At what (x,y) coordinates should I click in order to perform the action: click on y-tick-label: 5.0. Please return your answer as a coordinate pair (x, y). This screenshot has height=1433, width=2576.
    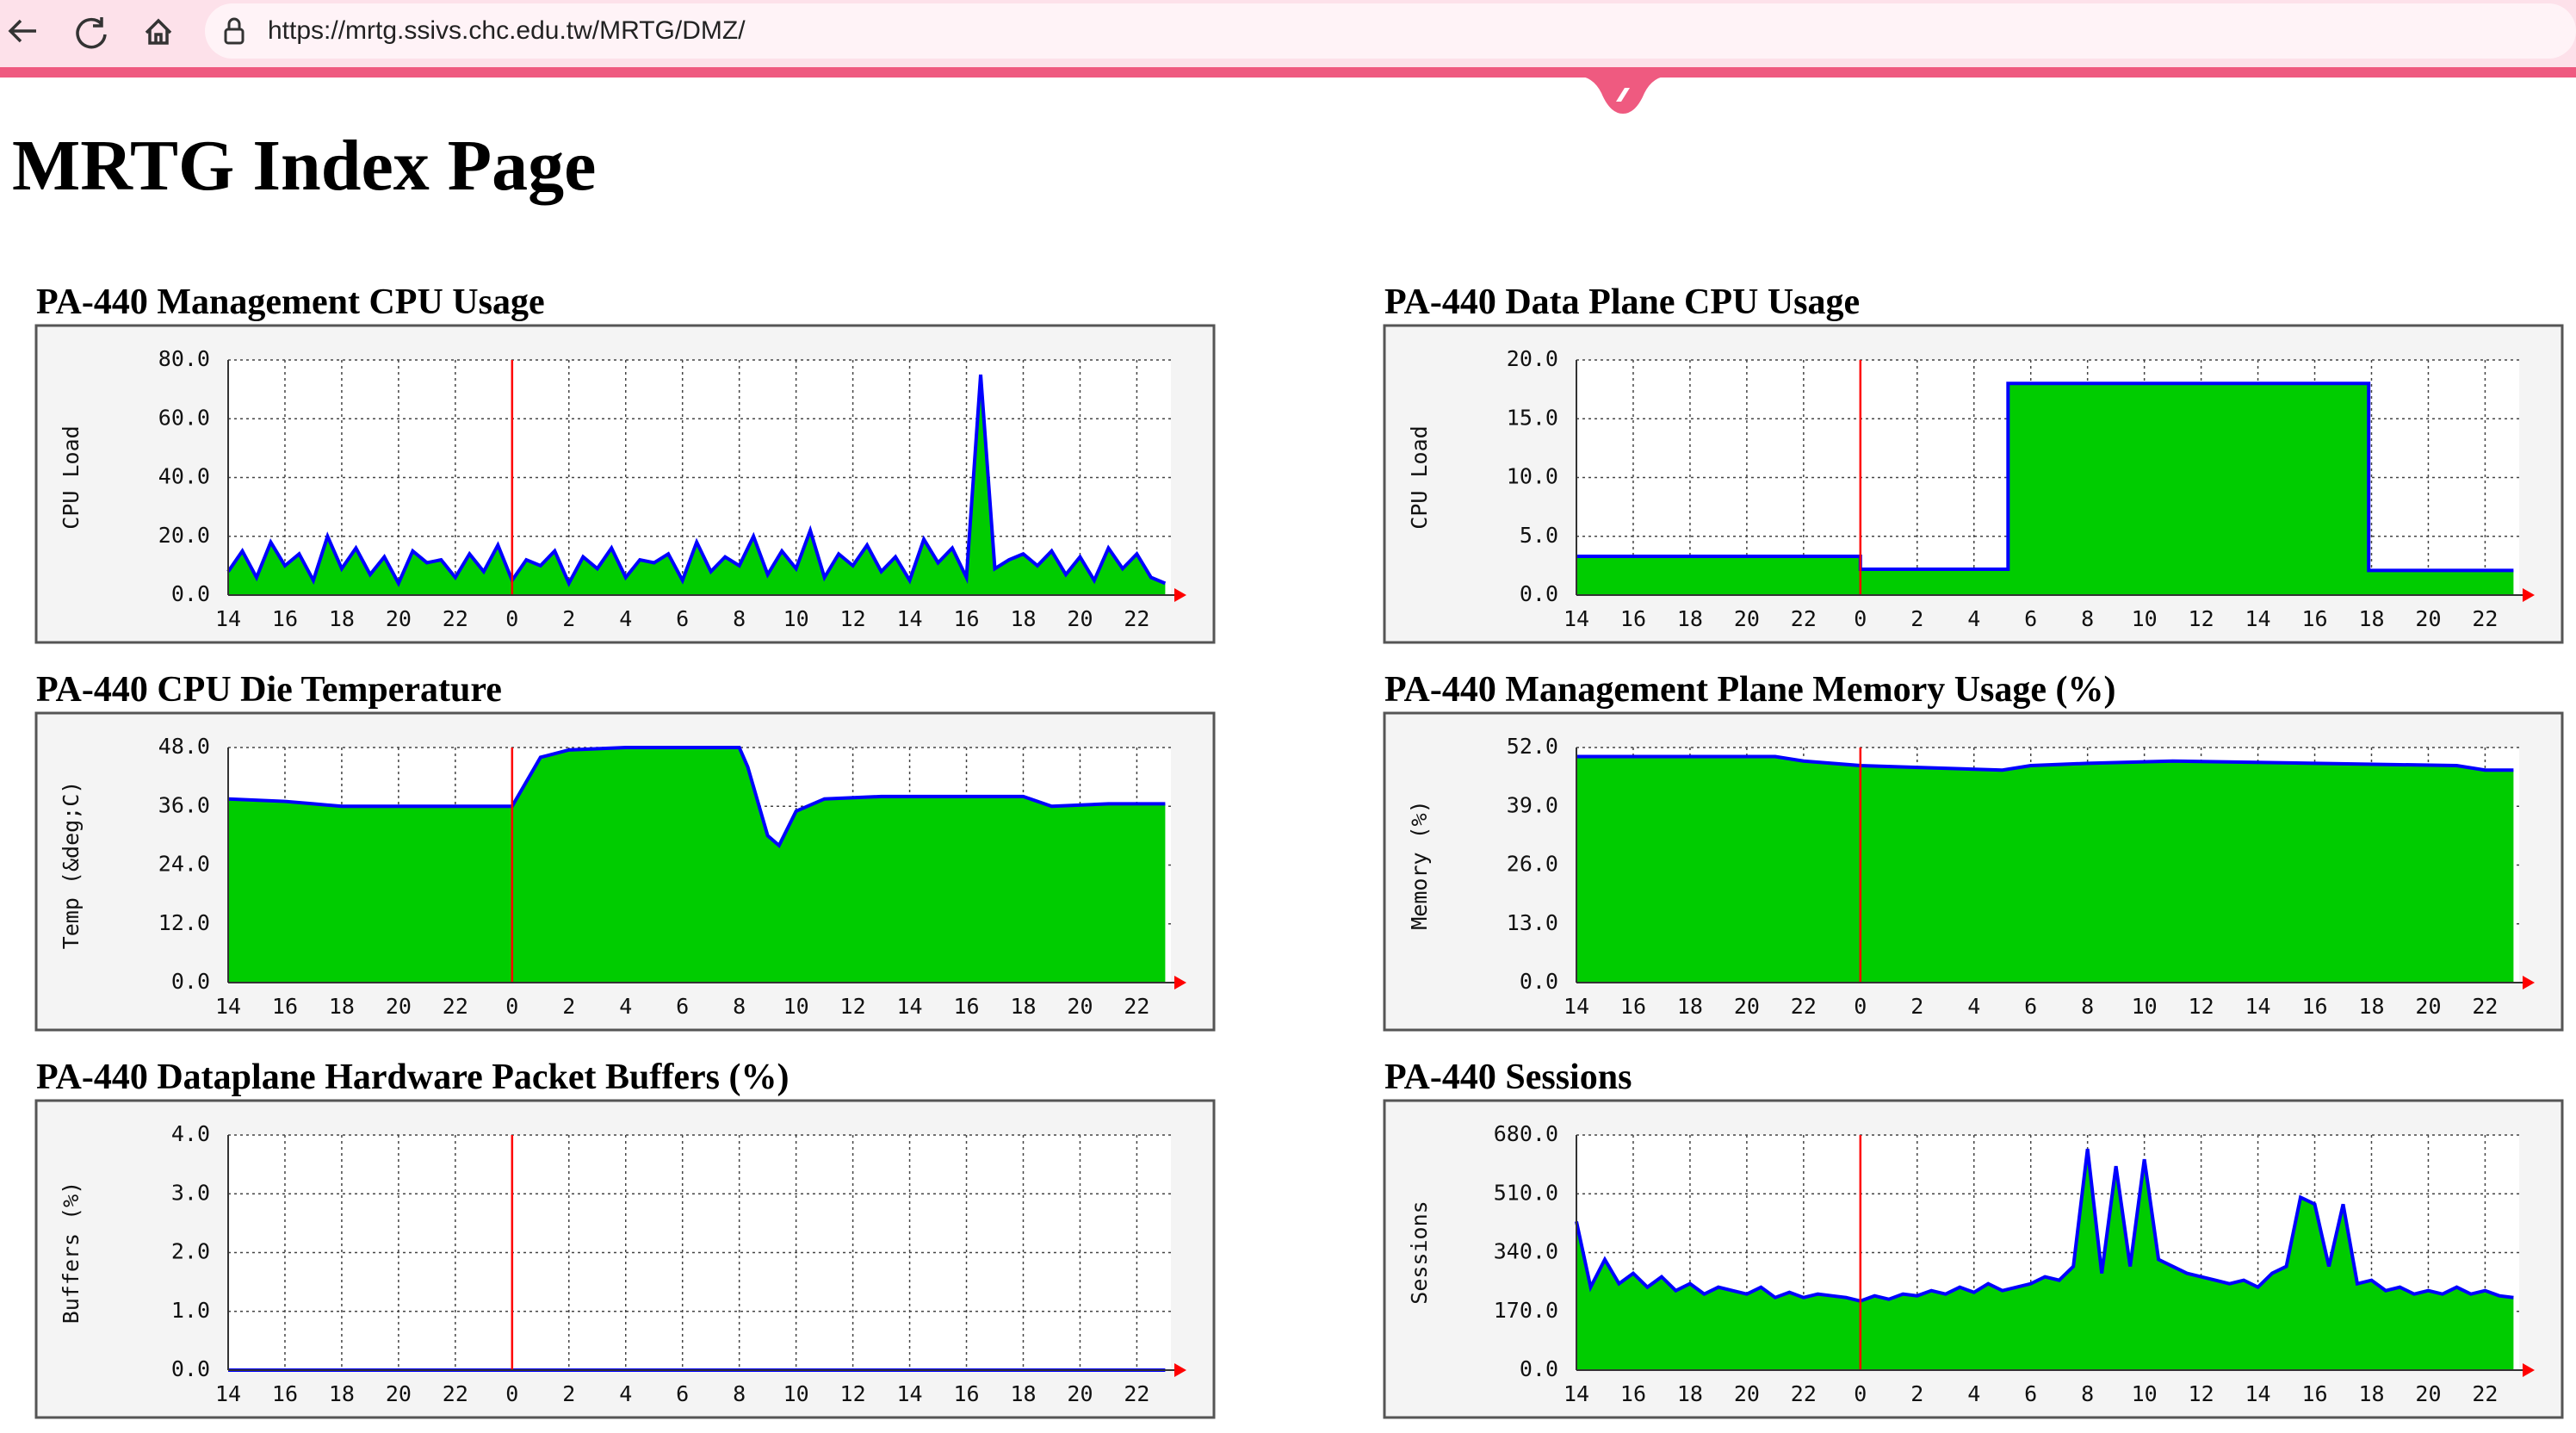
    Looking at the image, I should click on (1539, 535).